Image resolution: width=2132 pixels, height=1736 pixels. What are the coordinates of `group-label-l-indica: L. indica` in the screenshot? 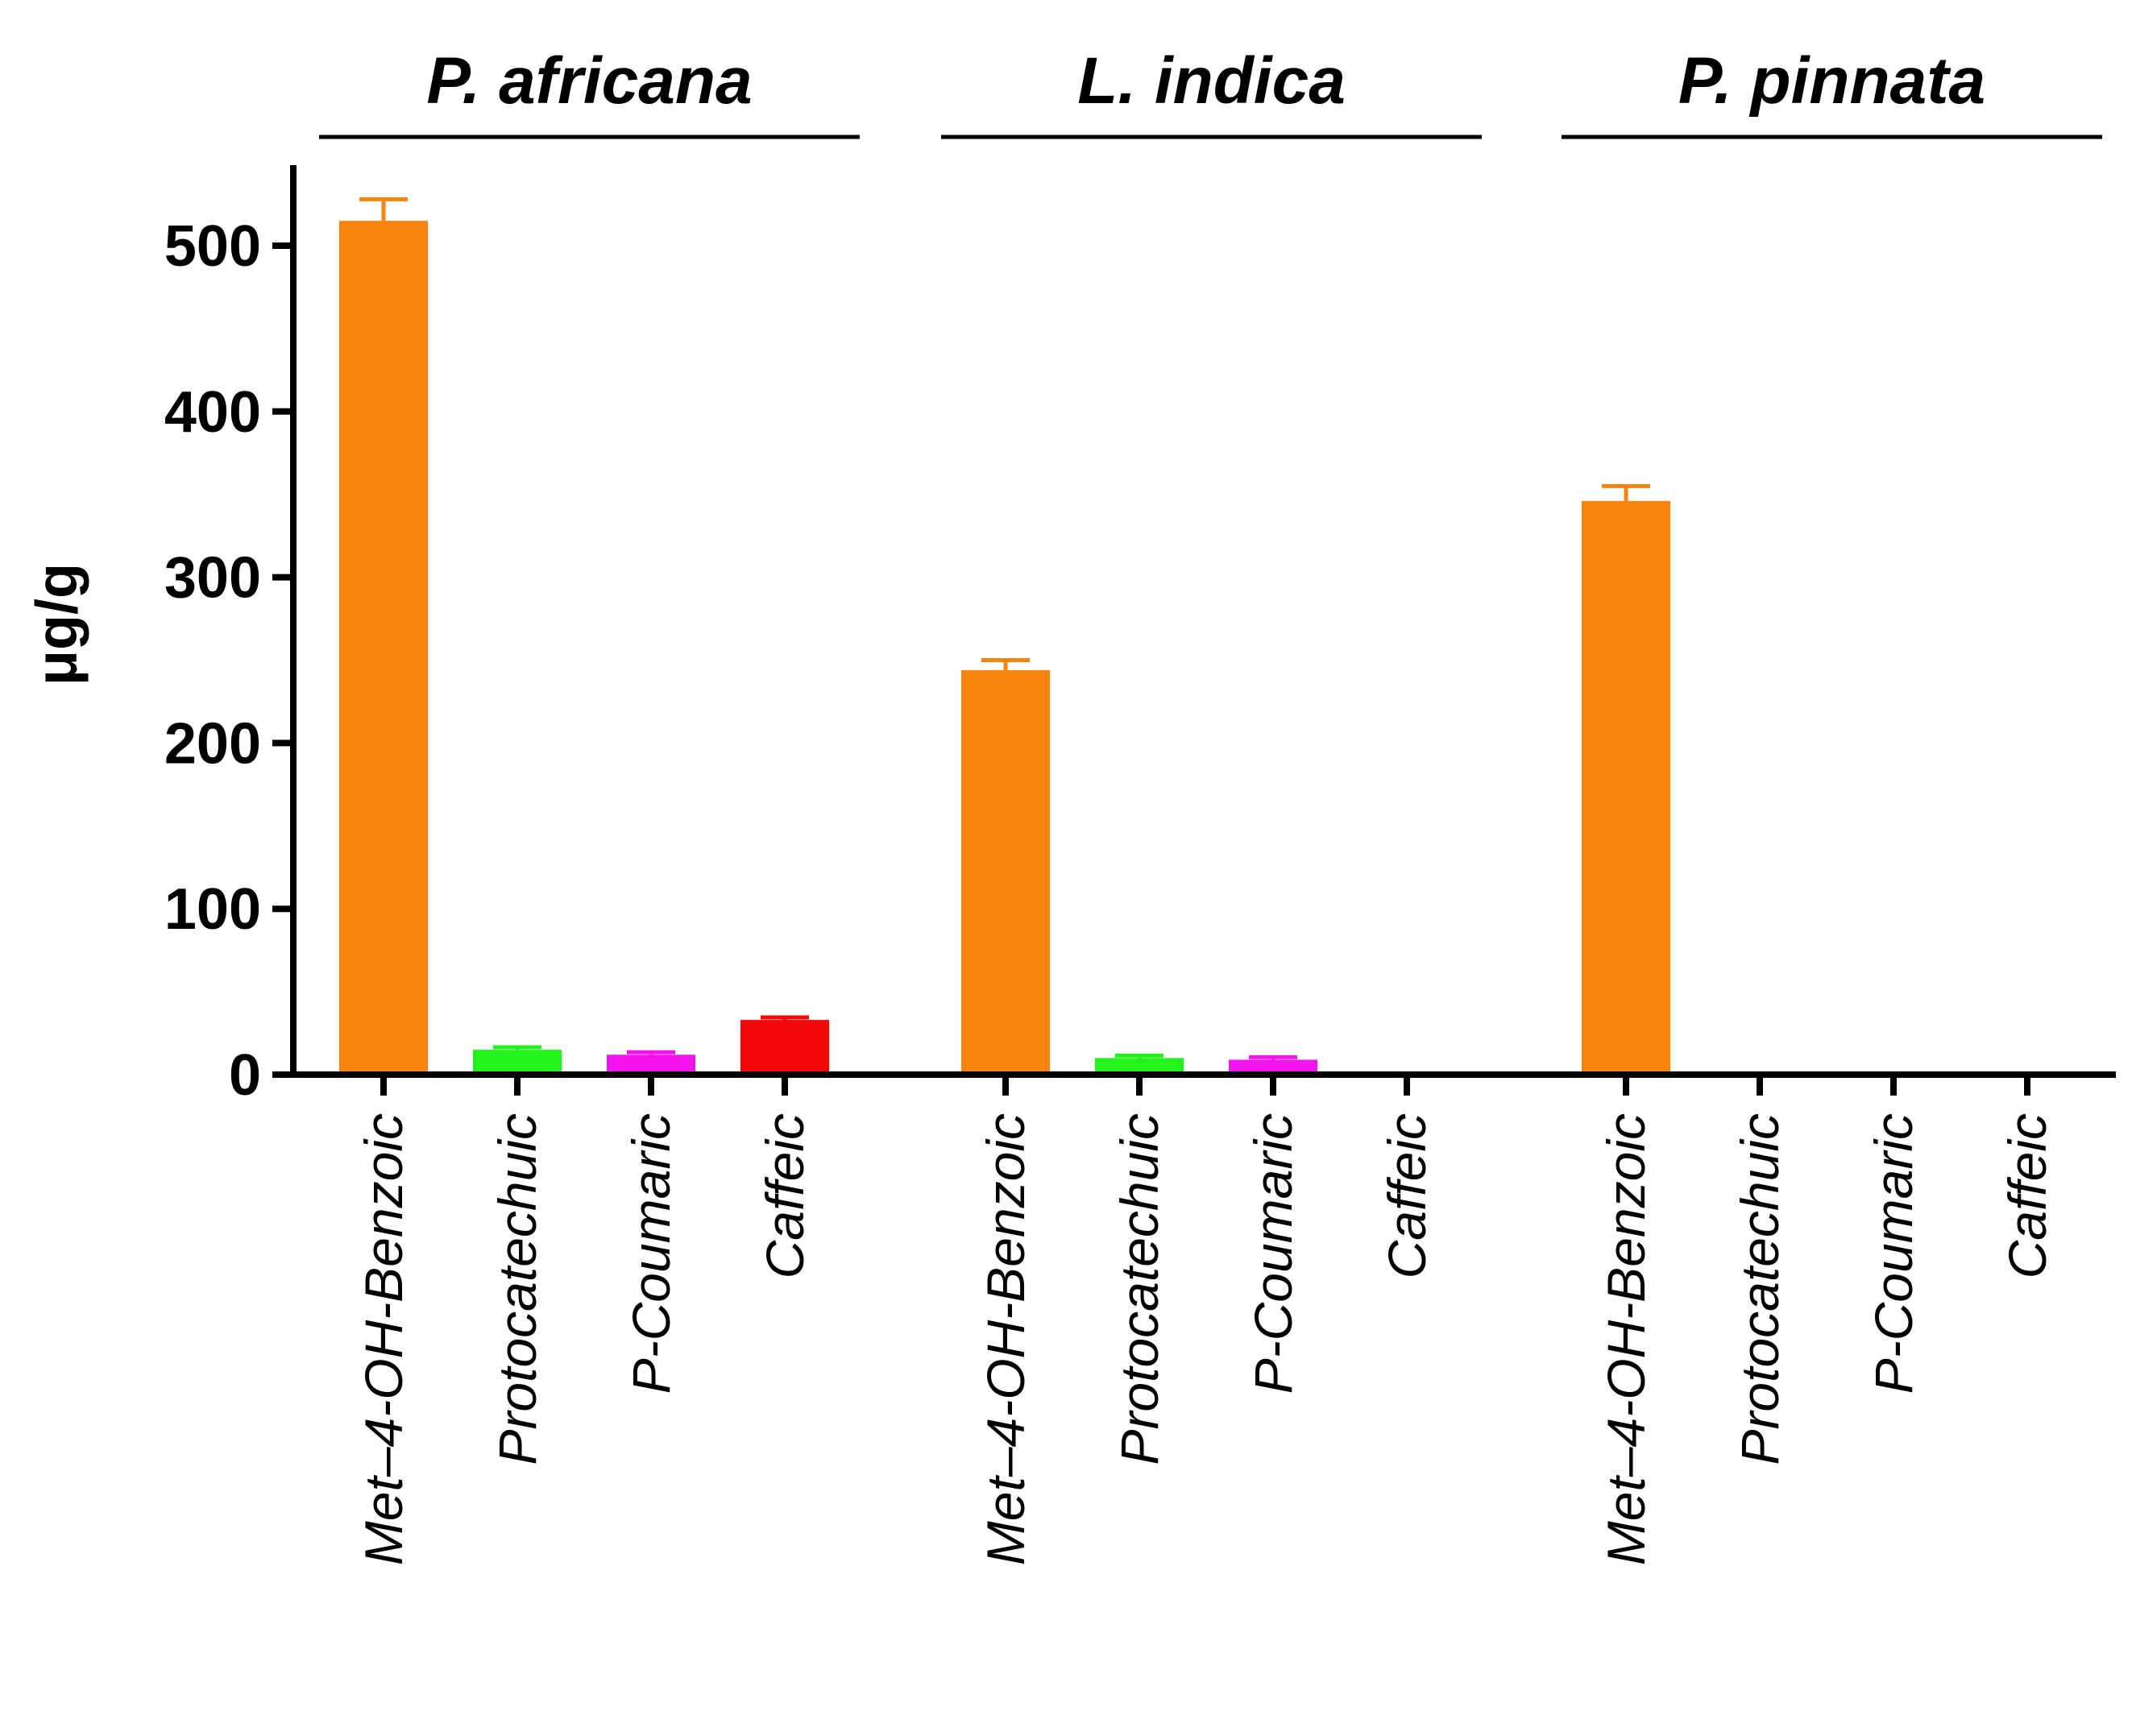 It's located at (1211, 81).